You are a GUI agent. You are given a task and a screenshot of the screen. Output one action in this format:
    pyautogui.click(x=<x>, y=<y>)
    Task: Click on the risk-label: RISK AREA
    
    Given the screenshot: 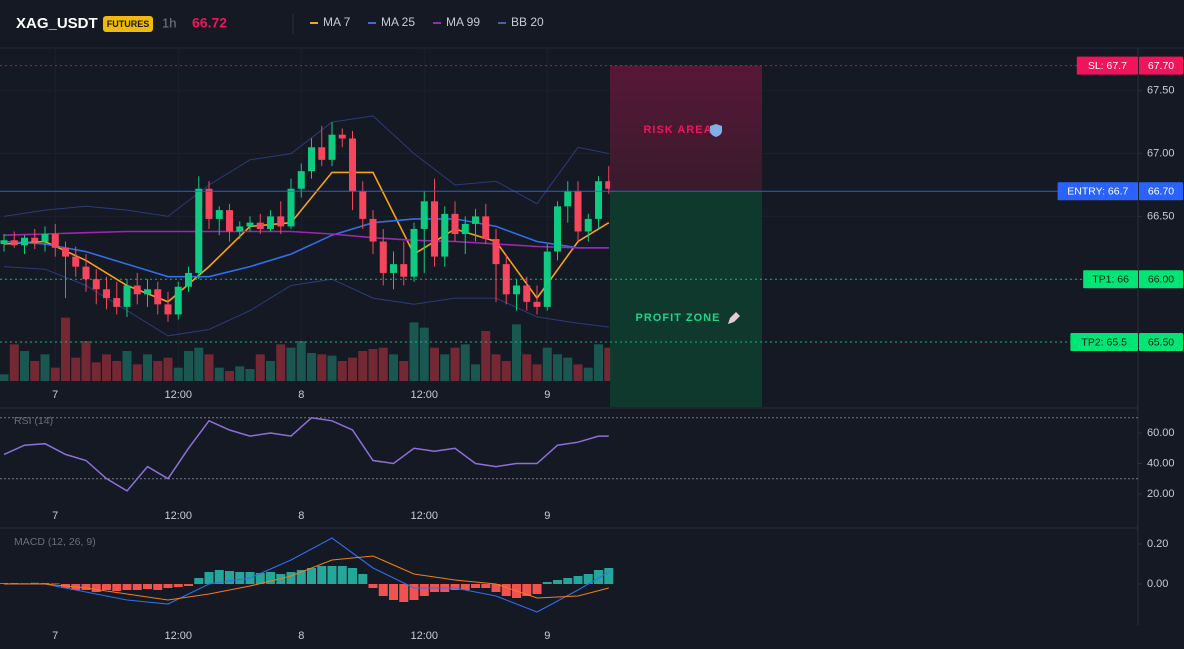 What is the action you would take?
    pyautogui.click(x=677, y=130)
    